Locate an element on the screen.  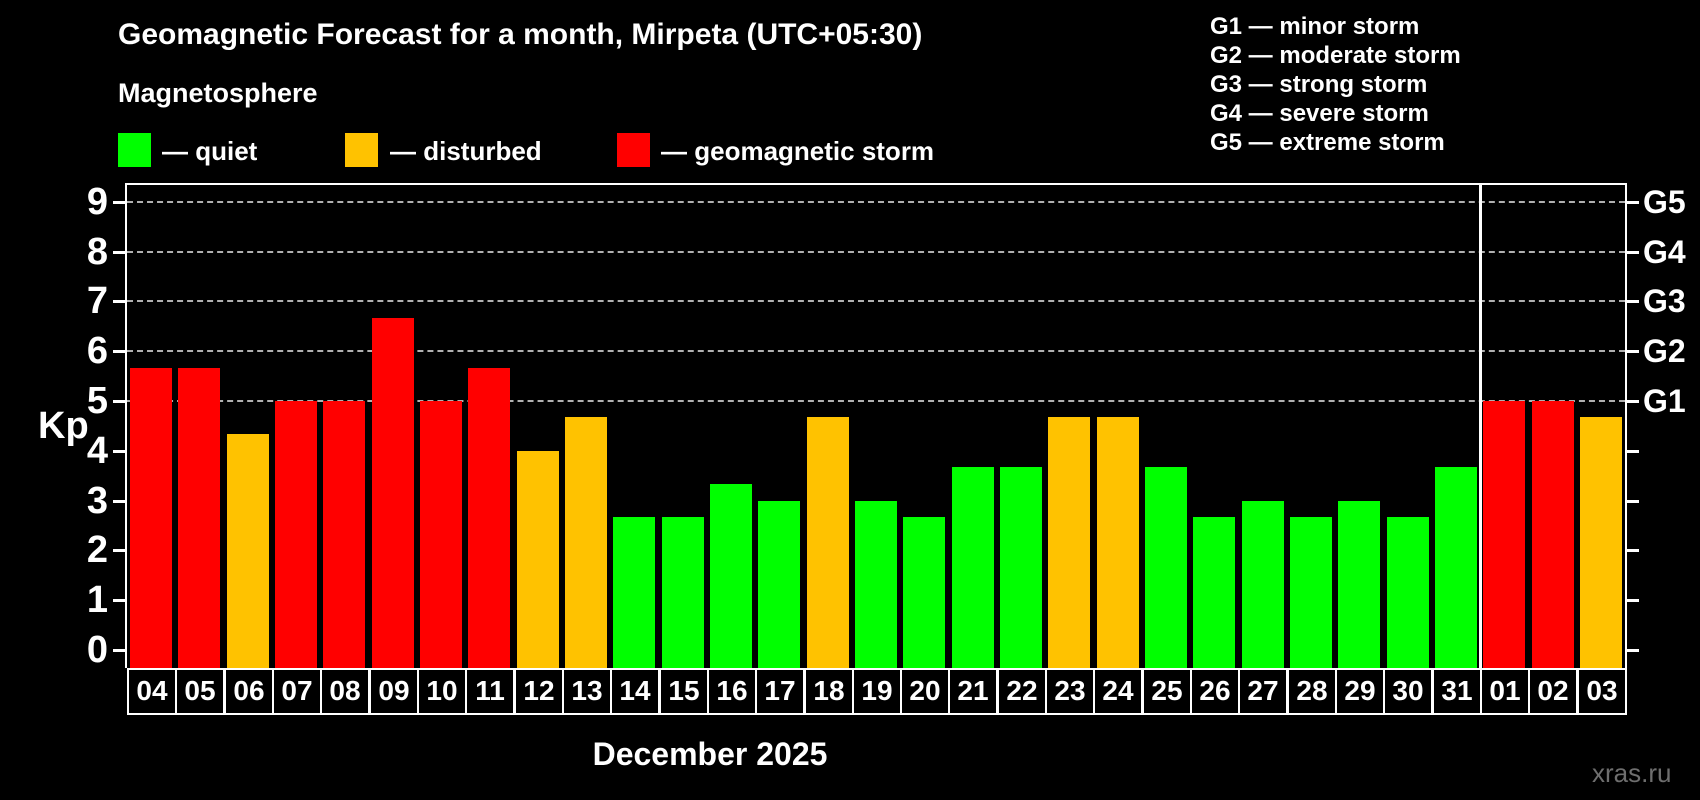
date-label-15: 15 is located at coordinates (684, 691).